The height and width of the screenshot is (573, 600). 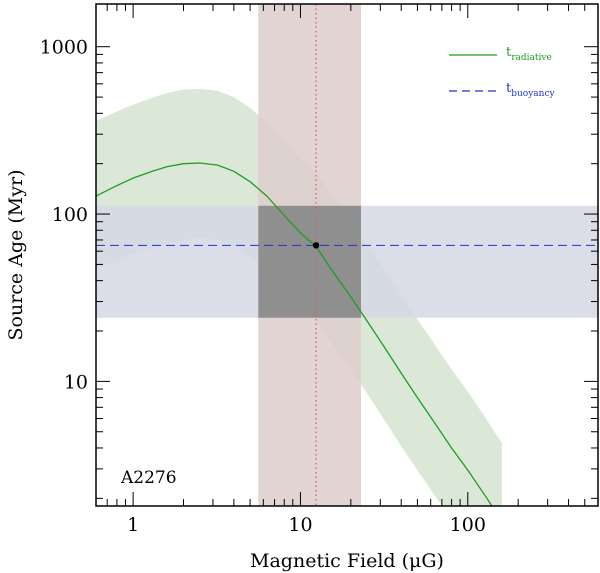 I want to click on legend: tradiative tbuoyancy, so click(x=502, y=72).